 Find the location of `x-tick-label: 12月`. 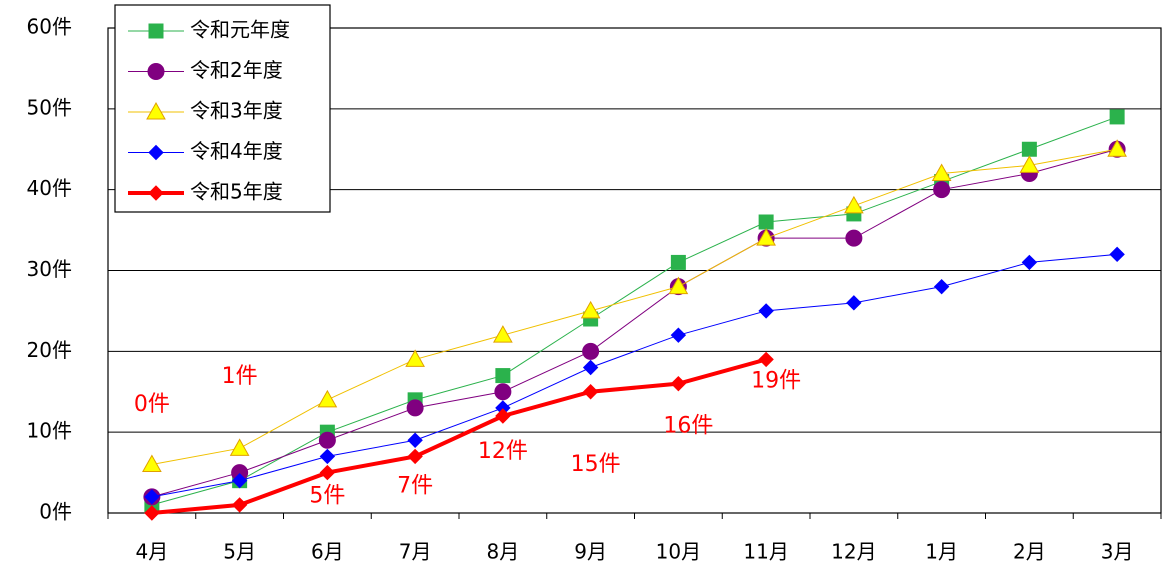

x-tick-label: 12月 is located at coordinates (853, 552).